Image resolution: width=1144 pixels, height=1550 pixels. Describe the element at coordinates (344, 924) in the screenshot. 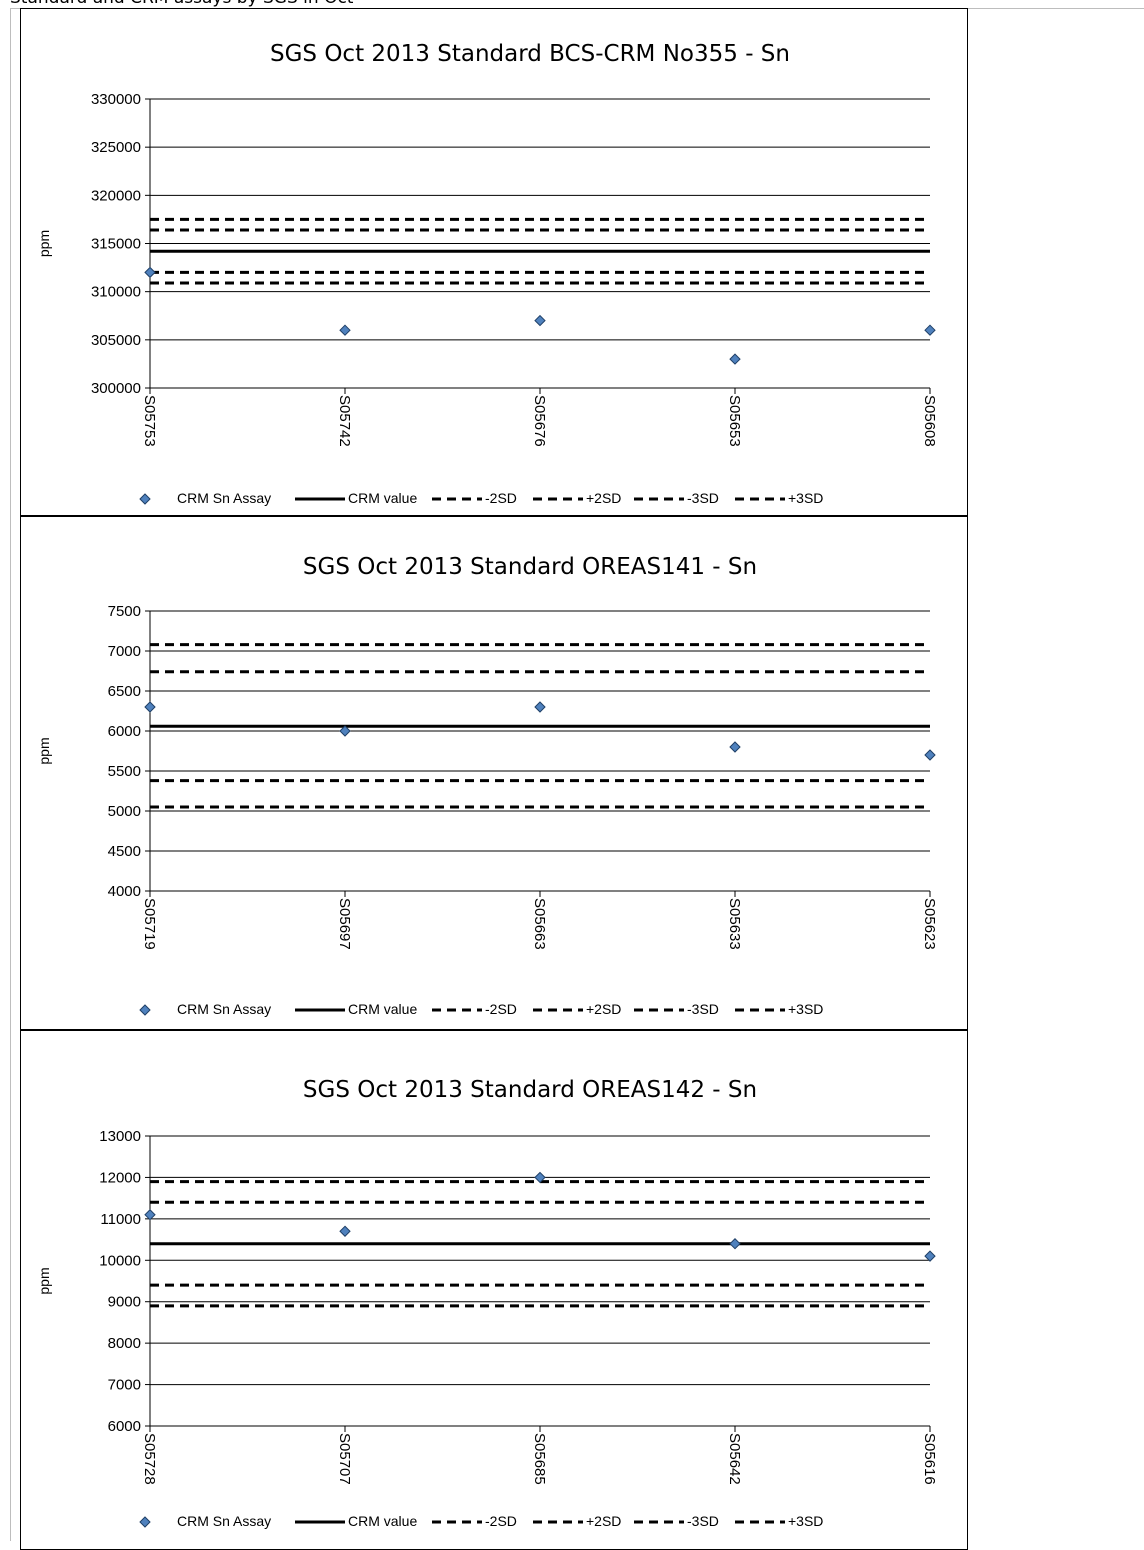

I see `x-tick-label: S05697` at that location.